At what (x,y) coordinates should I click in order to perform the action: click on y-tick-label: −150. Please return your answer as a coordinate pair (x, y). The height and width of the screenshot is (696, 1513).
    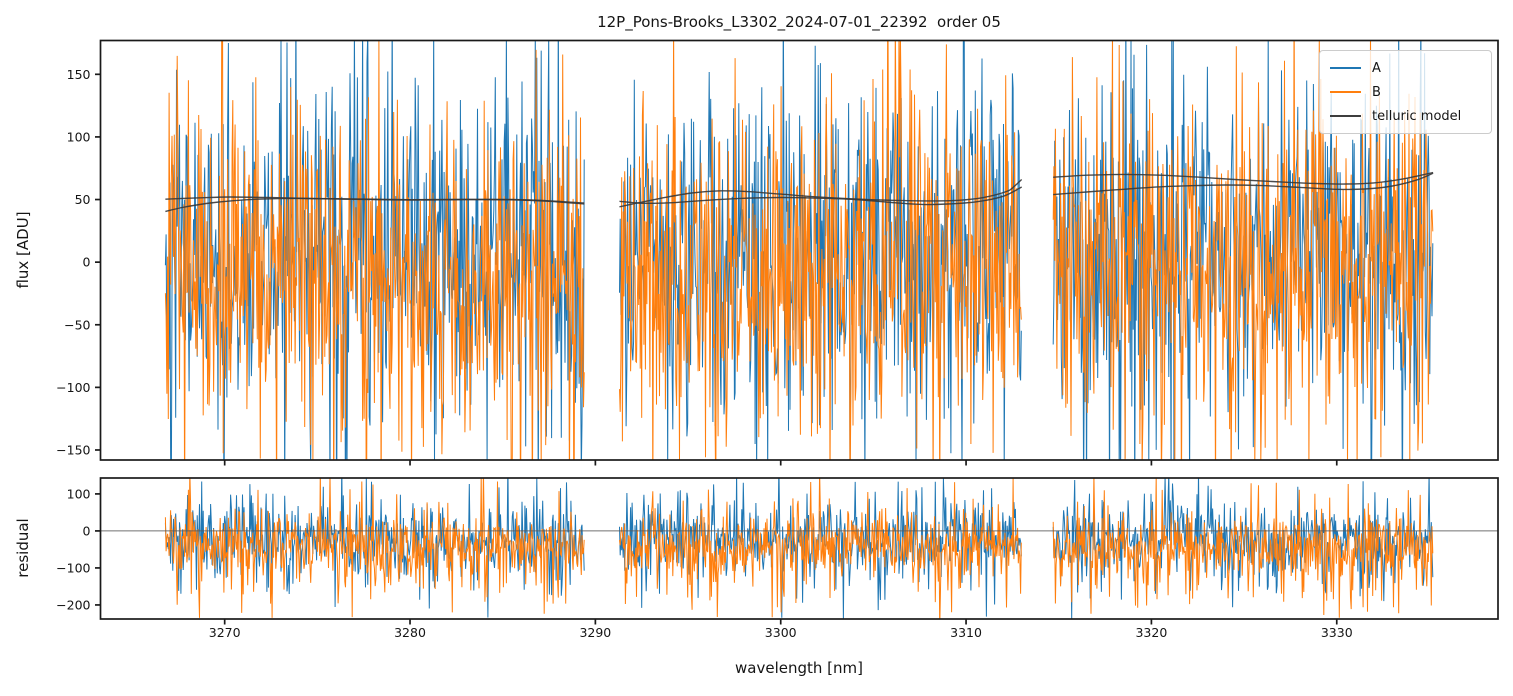
    Looking at the image, I should click on (73, 449).